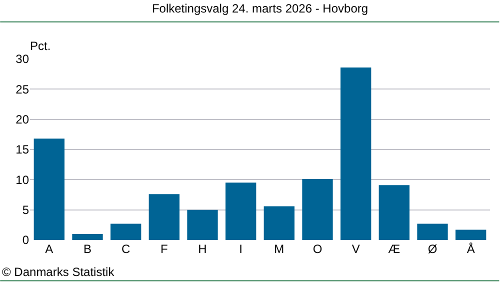  What do you see at coordinates (260, 9) in the screenshot?
I see `chart-title: Folketingsvalg 24. marts 2026 - Hovborg` at bounding box center [260, 9].